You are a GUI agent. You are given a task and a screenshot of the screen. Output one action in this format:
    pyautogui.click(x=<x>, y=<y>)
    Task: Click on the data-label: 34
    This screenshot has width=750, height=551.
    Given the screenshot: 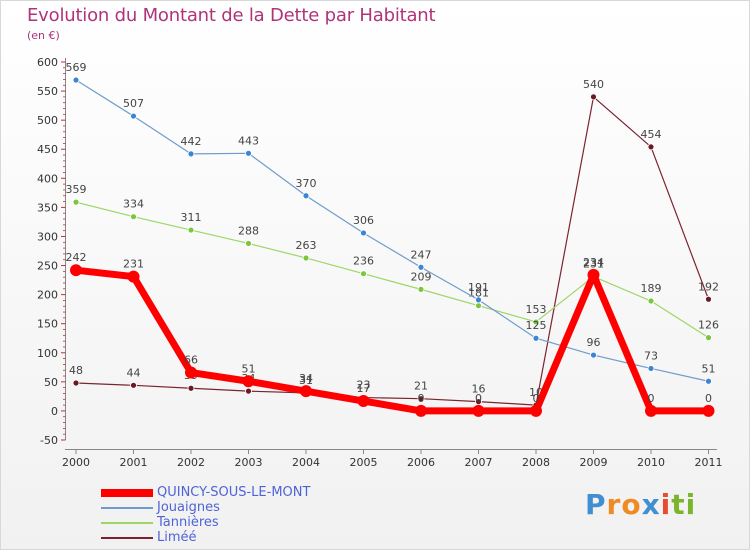 What is the action you would take?
    pyautogui.click(x=306, y=378)
    